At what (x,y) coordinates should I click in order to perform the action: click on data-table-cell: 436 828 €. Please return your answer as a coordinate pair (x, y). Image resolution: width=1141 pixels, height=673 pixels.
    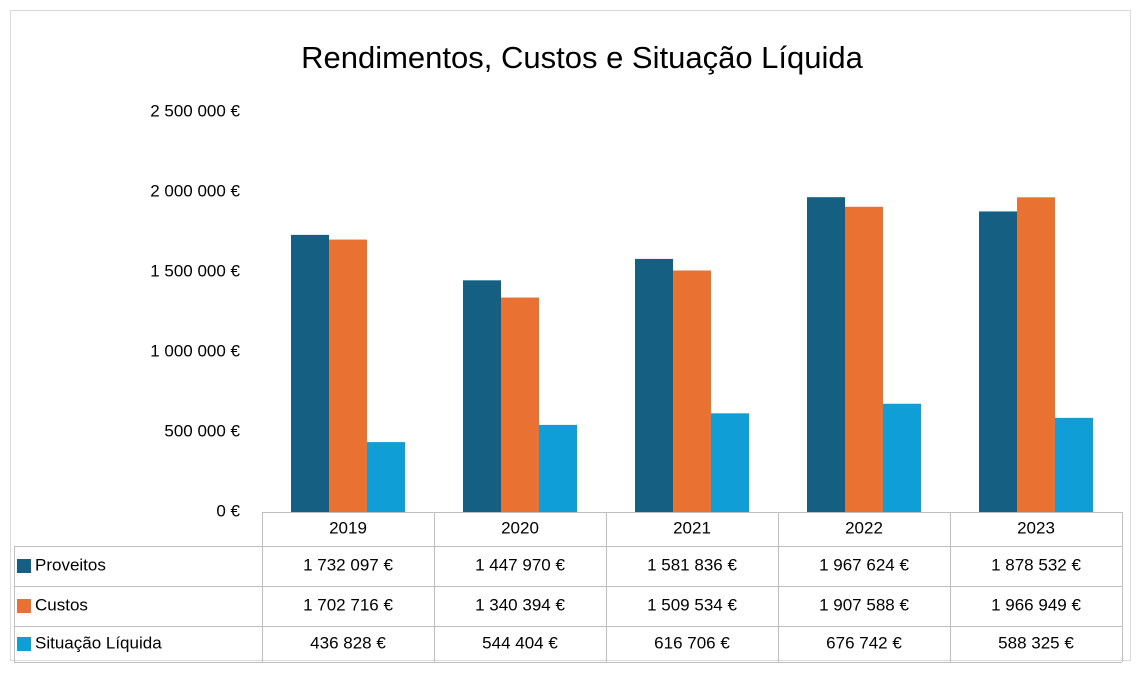
    Looking at the image, I should click on (348, 642).